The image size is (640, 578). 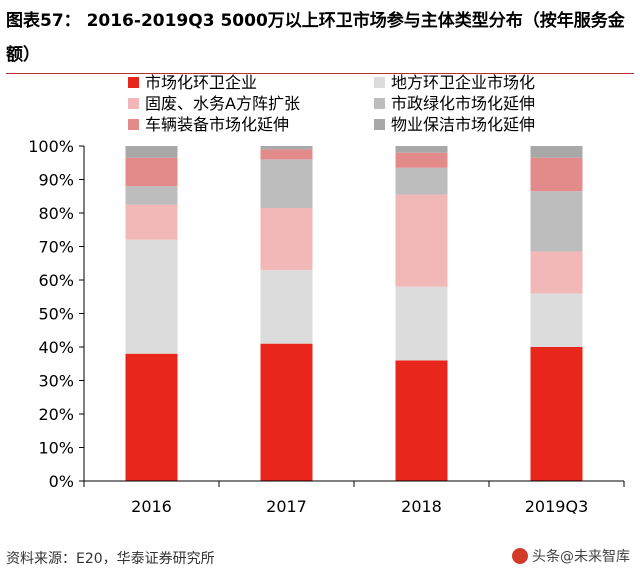 What do you see at coordinates (222, 103) in the screenshot?
I see `legend-label-3: 固废、水务A方阵扩张` at bounding box center [222, 103].